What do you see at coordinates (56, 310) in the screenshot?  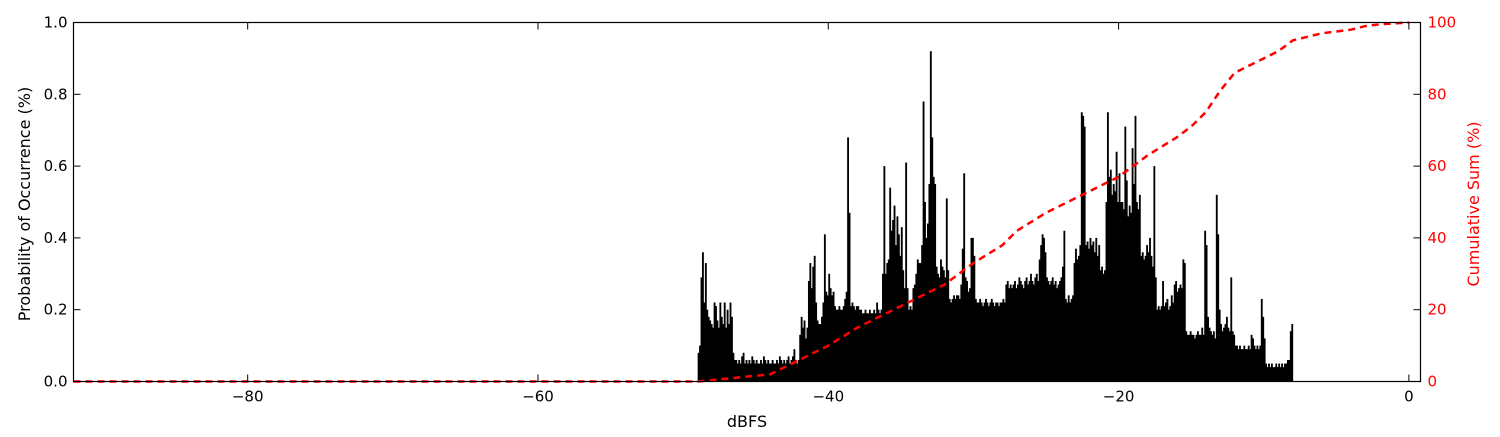 I see `y-tick-label: 0.2` at bounding box center [56, 310].